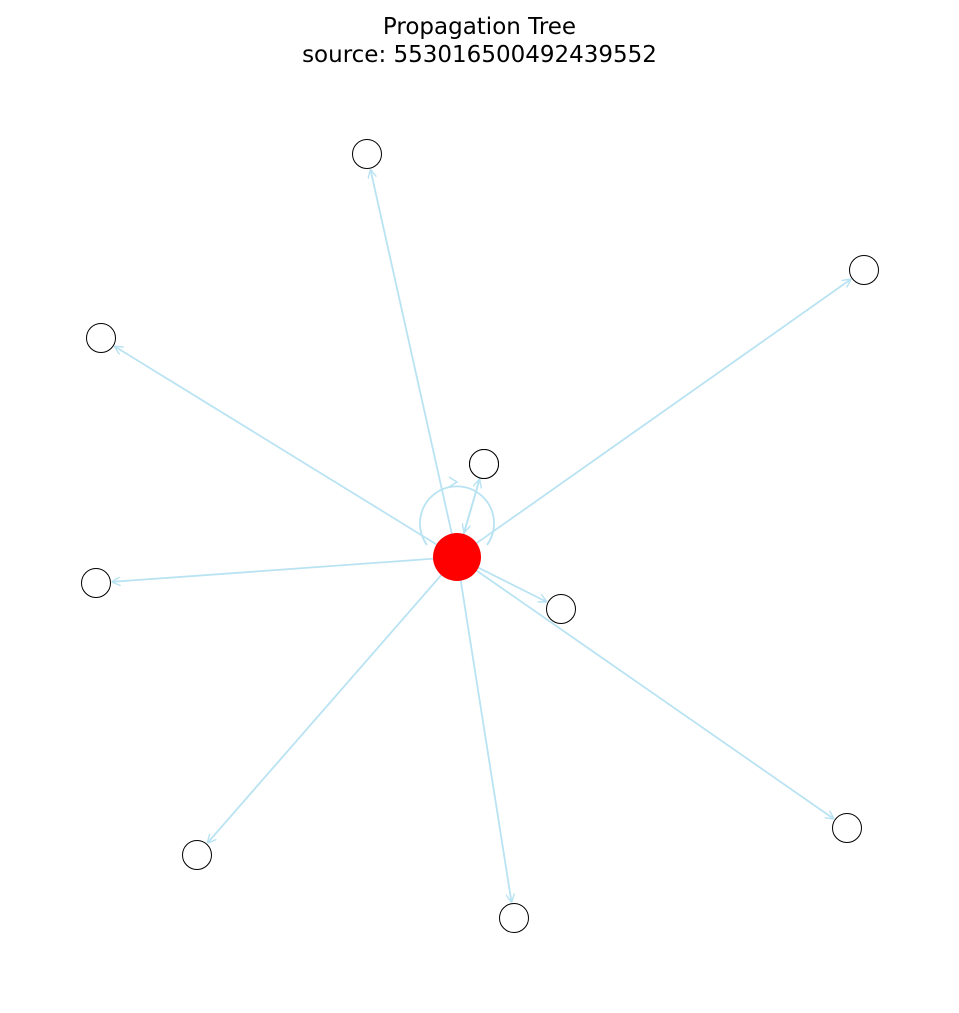 This screenshot has width=959, height=1013. I want to click on child-node-c2, so click(367, 154).